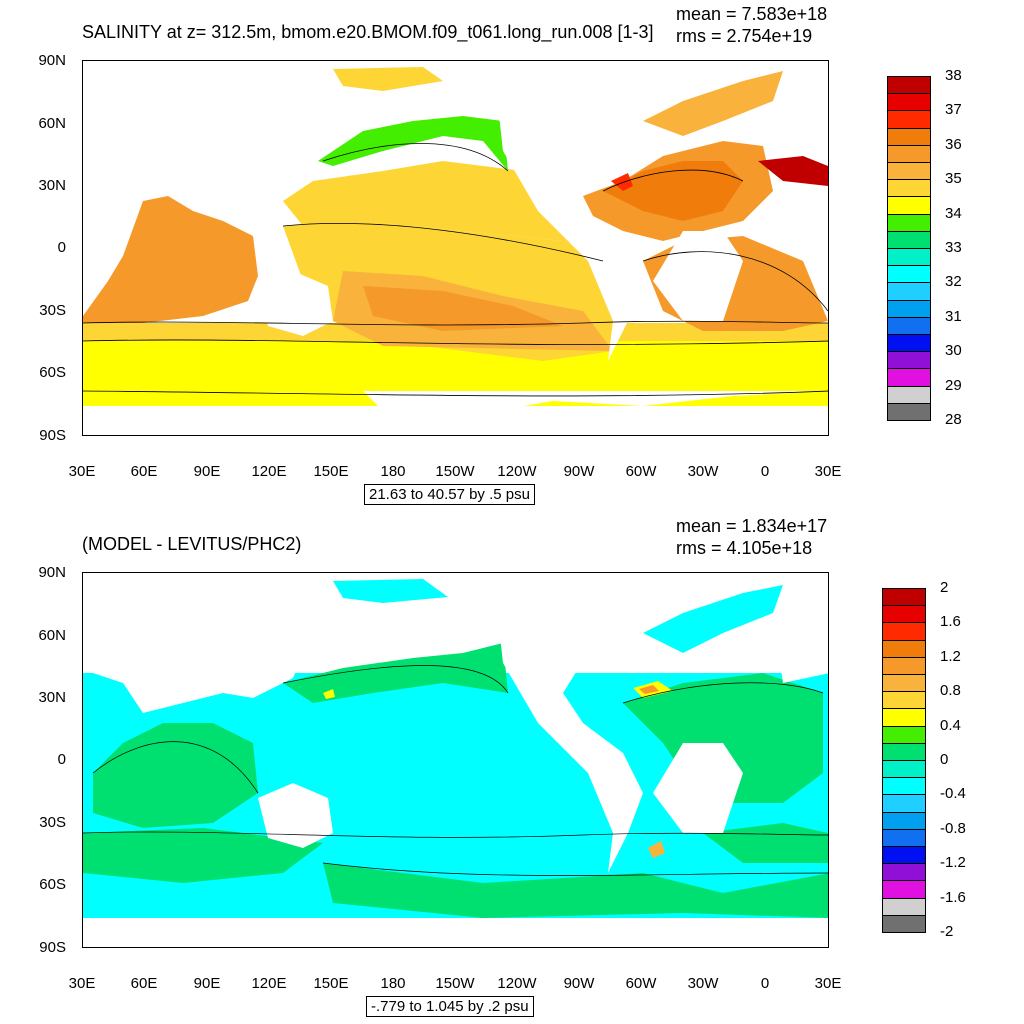  Describe the element at coordinates (953, 351) in the screenshot. I see `colorbar-label: 30` at that location.